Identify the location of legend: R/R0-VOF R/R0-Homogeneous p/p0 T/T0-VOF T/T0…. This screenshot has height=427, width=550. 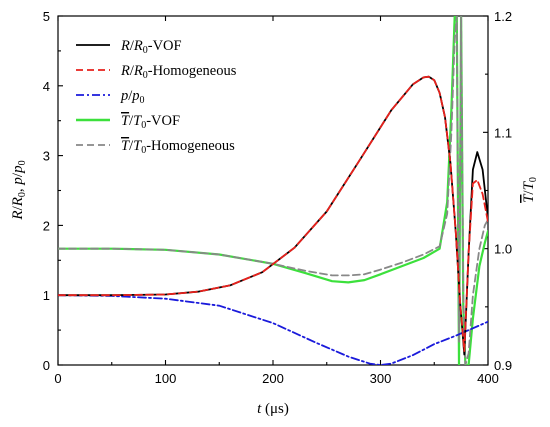
(156, 97).